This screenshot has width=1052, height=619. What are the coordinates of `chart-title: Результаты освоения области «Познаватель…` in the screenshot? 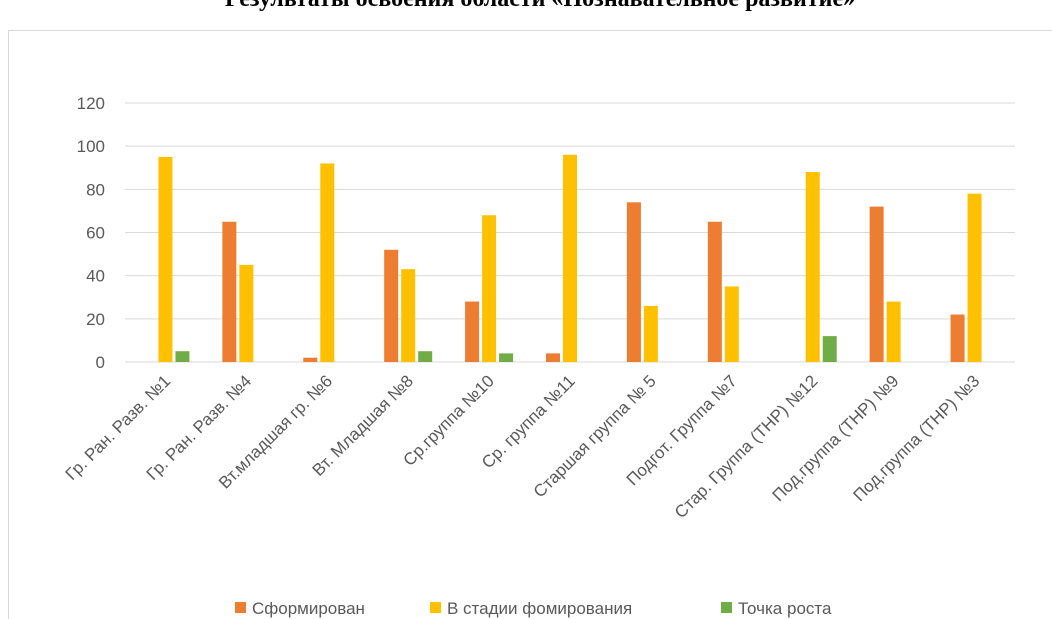 It's located at (540, 6).